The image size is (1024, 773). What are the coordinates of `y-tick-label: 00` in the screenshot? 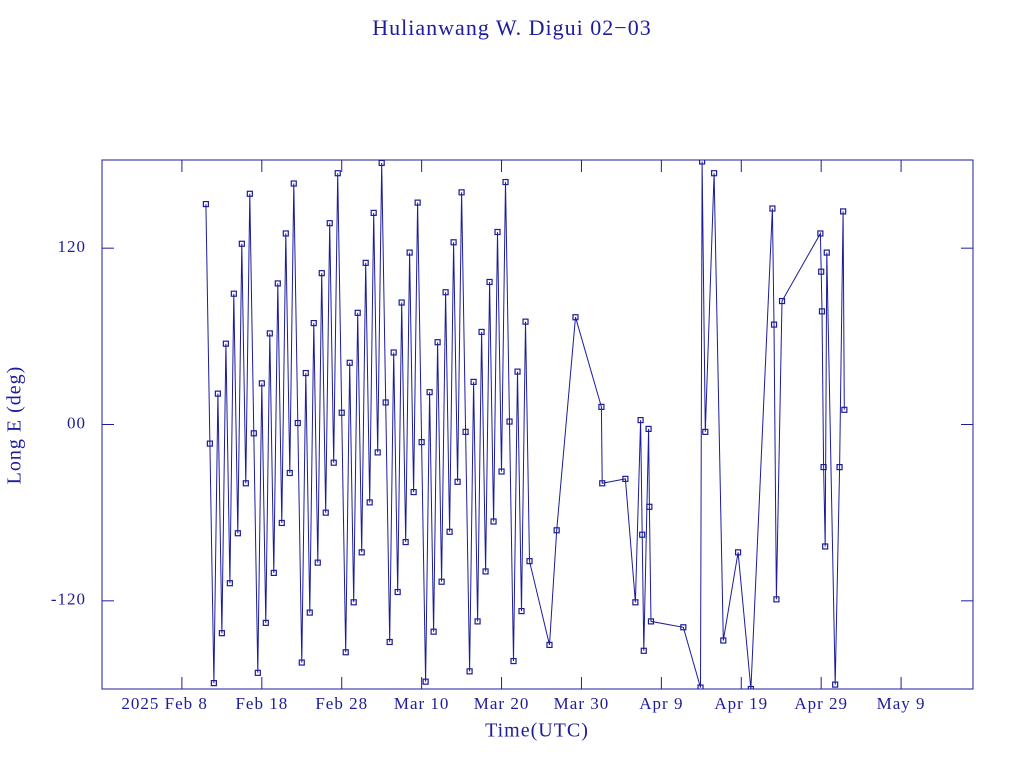 It's located at (76, 422).